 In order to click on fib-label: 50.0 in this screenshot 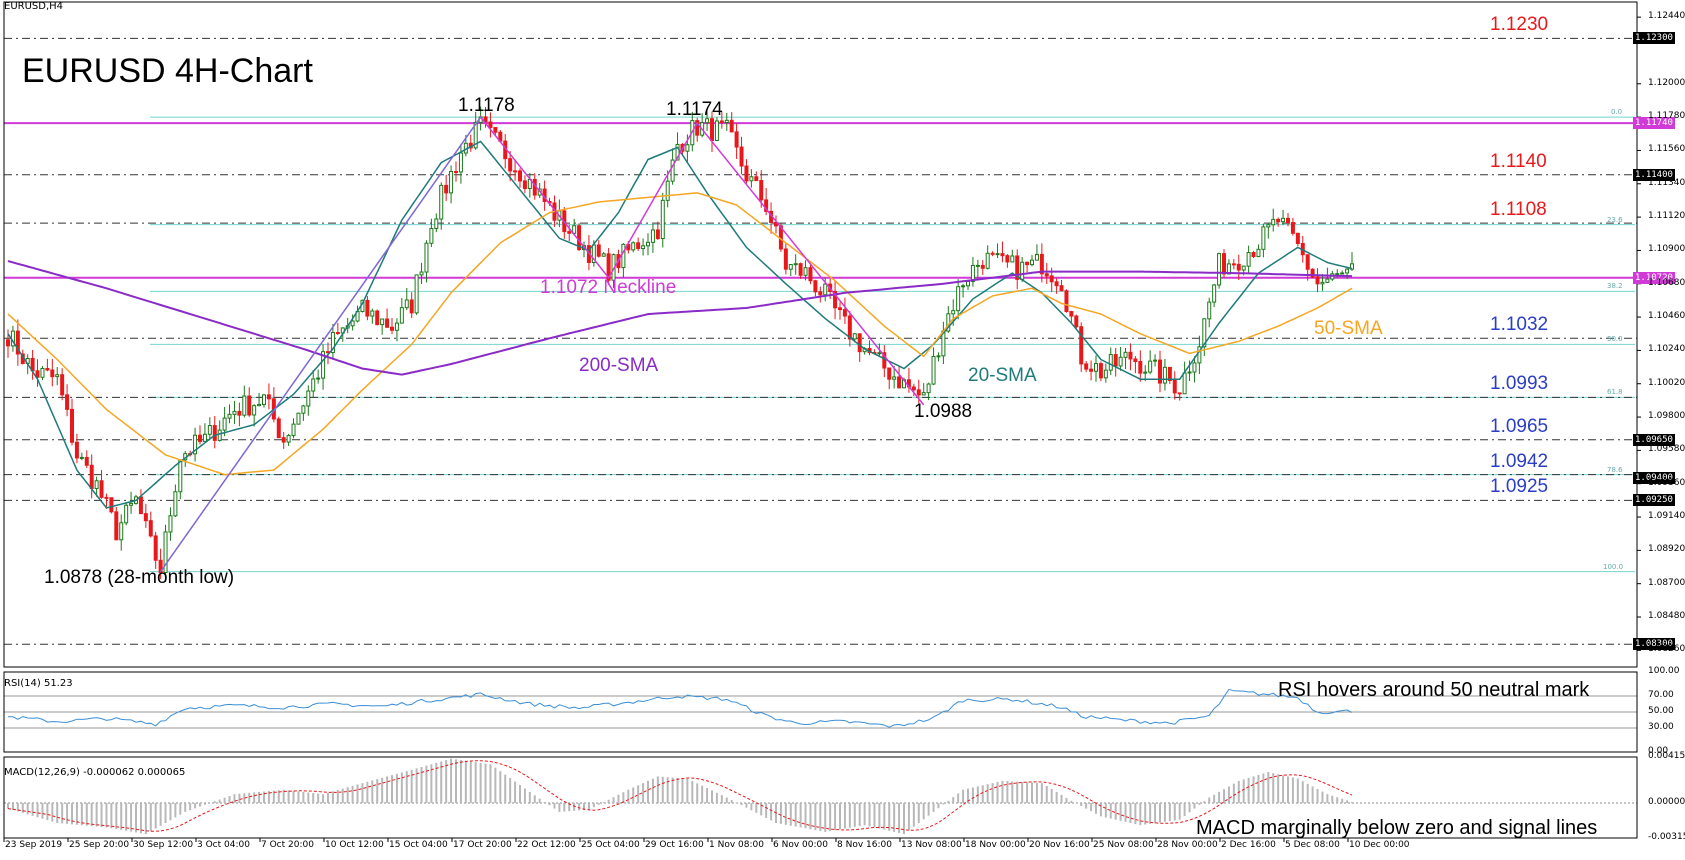, I will do `click(1615, 339)`.